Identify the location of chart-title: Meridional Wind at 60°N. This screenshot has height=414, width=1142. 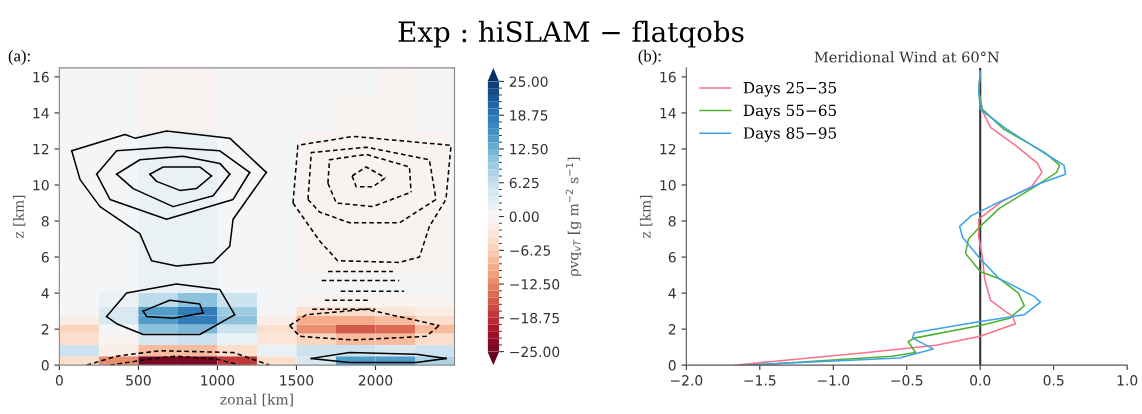
(907, 57).